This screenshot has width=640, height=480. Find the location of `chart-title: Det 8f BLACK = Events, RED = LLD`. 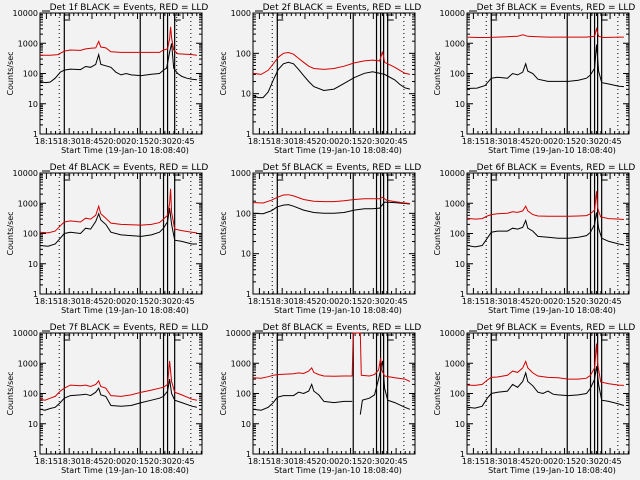

chart-title: Det 8f BLACK = Events, RED = LLD is located at coordinates (342, 328).